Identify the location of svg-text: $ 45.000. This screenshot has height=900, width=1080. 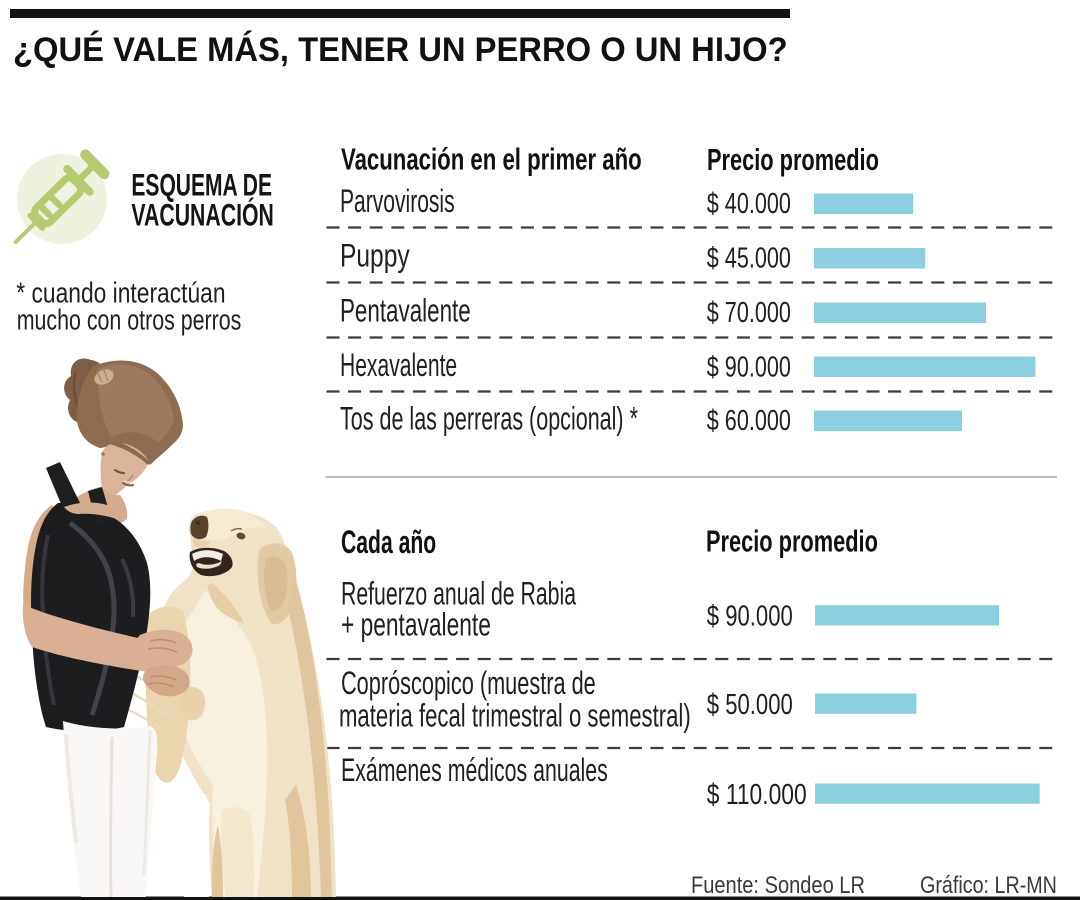
(749, 259).